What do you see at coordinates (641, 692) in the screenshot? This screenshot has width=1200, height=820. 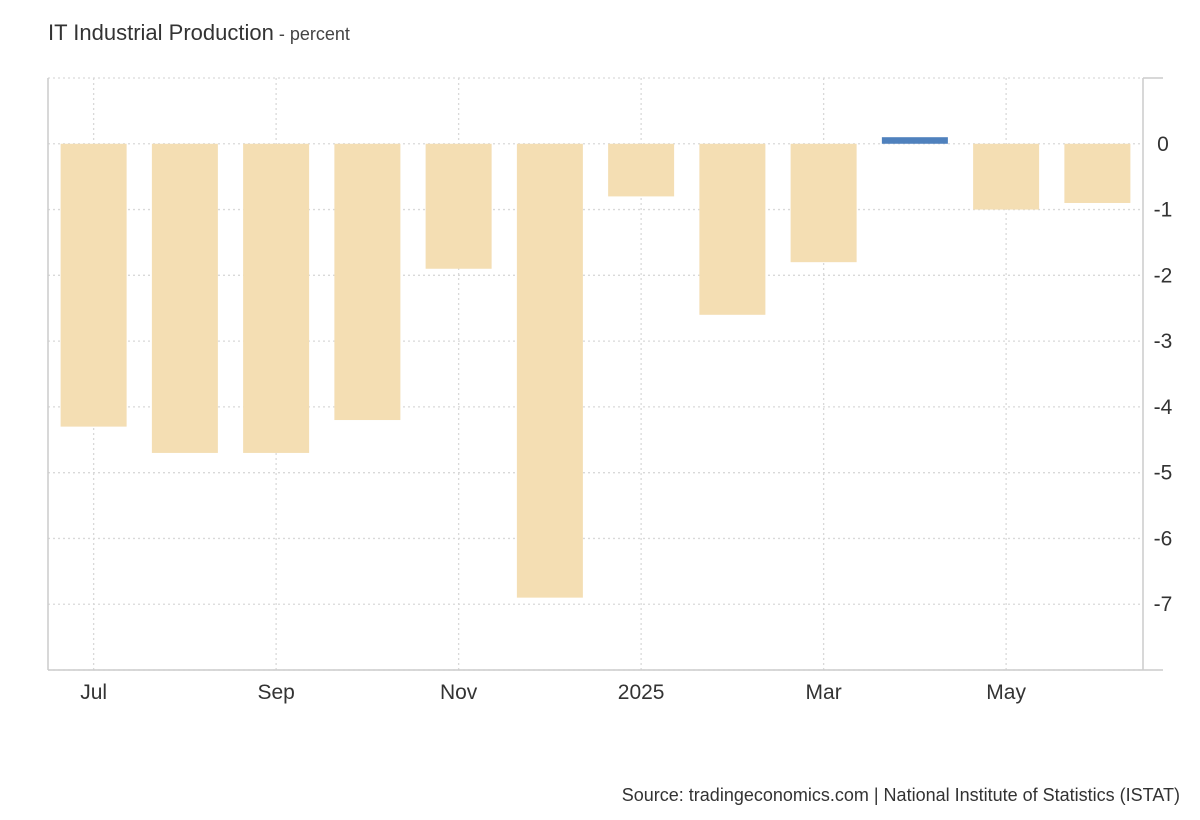 I see `x-tick-label: 2025` at bounding box center [641, 692].